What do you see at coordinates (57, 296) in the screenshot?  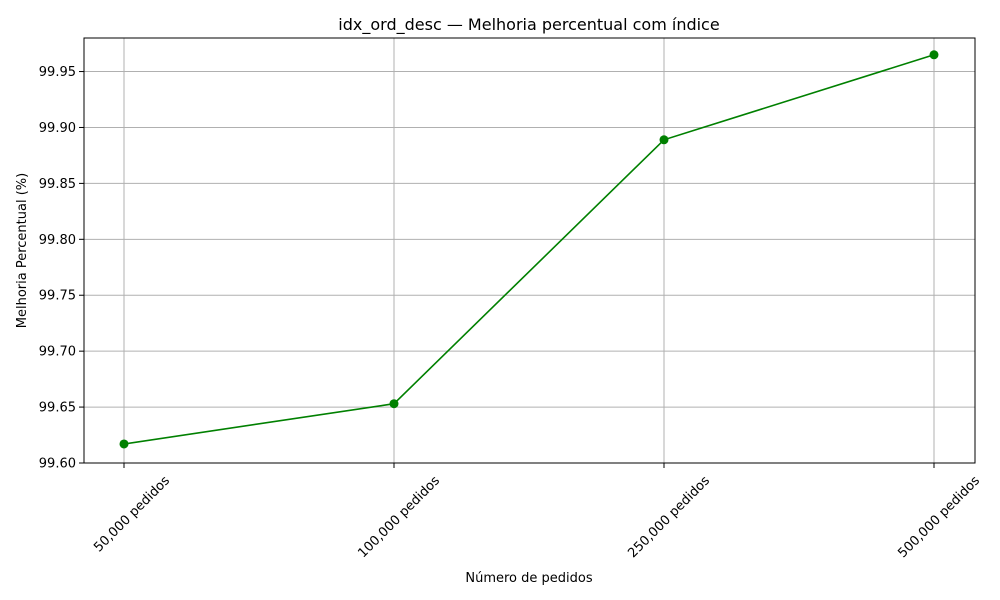 I see `y-tick-label: 99.75` at bounding box center [57, 296].